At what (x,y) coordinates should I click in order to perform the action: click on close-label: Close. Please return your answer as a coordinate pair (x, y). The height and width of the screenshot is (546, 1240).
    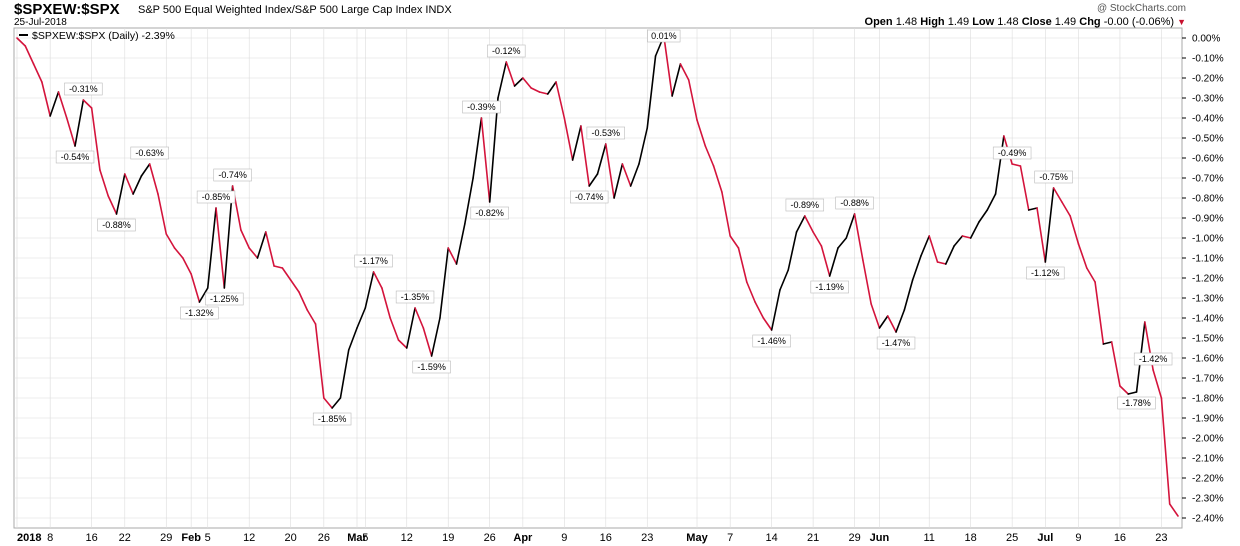
    Looking at the image, I should click on (1036, 22).